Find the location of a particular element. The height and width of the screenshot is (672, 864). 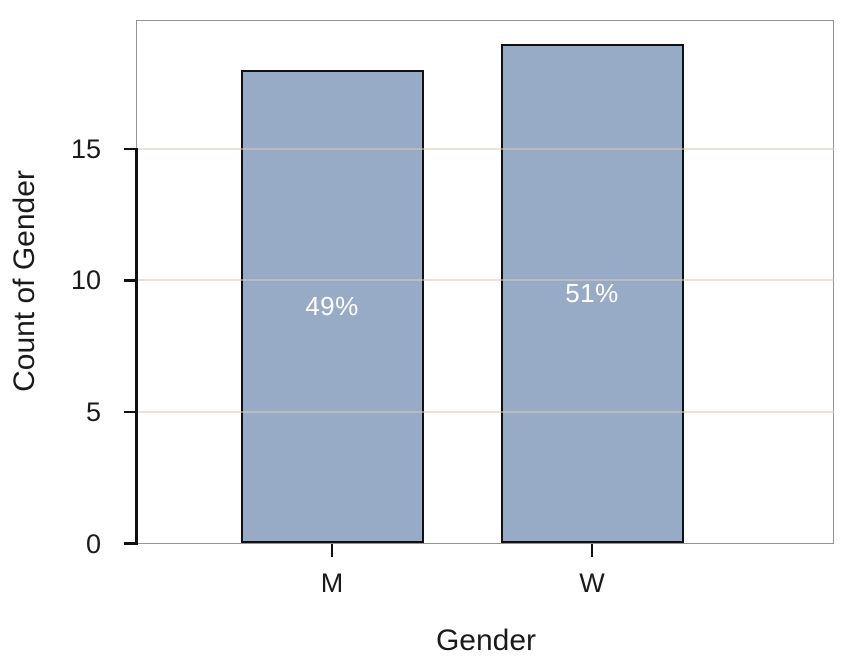

y-tick-label-15: 15 is located at coordinates (85, 148).